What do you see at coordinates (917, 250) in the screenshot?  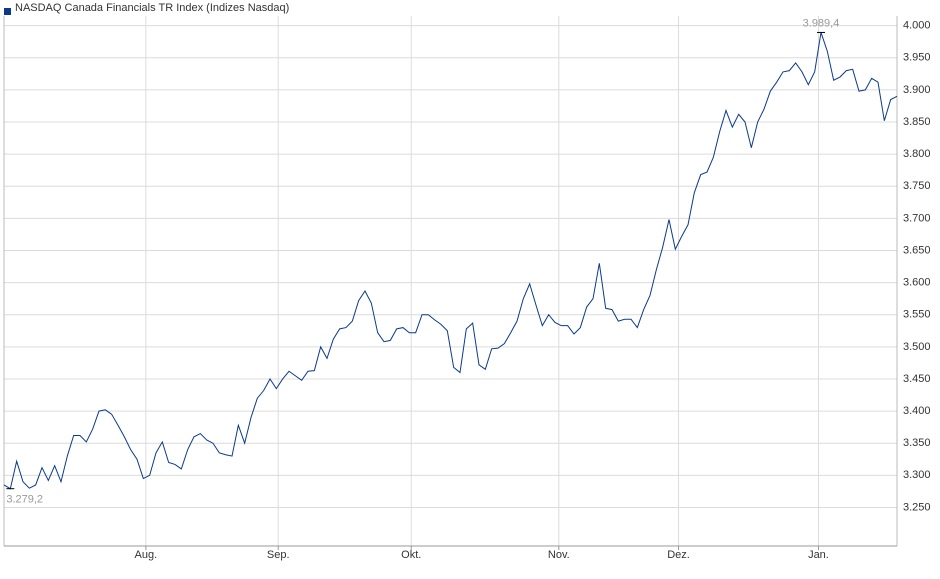 I see `y-tick-label: 3.650` at bounding box center [917, 250].